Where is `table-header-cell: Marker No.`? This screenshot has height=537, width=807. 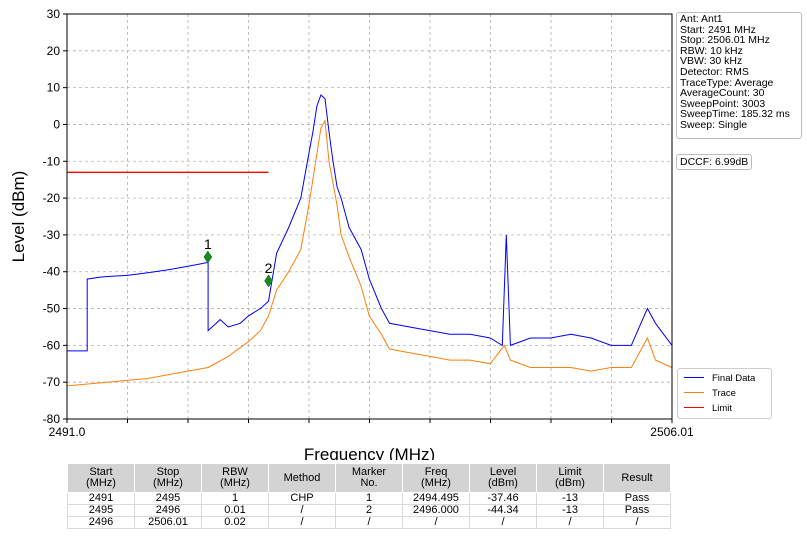 table-header-cell: Marker No. is located at coordinates (369, 478).